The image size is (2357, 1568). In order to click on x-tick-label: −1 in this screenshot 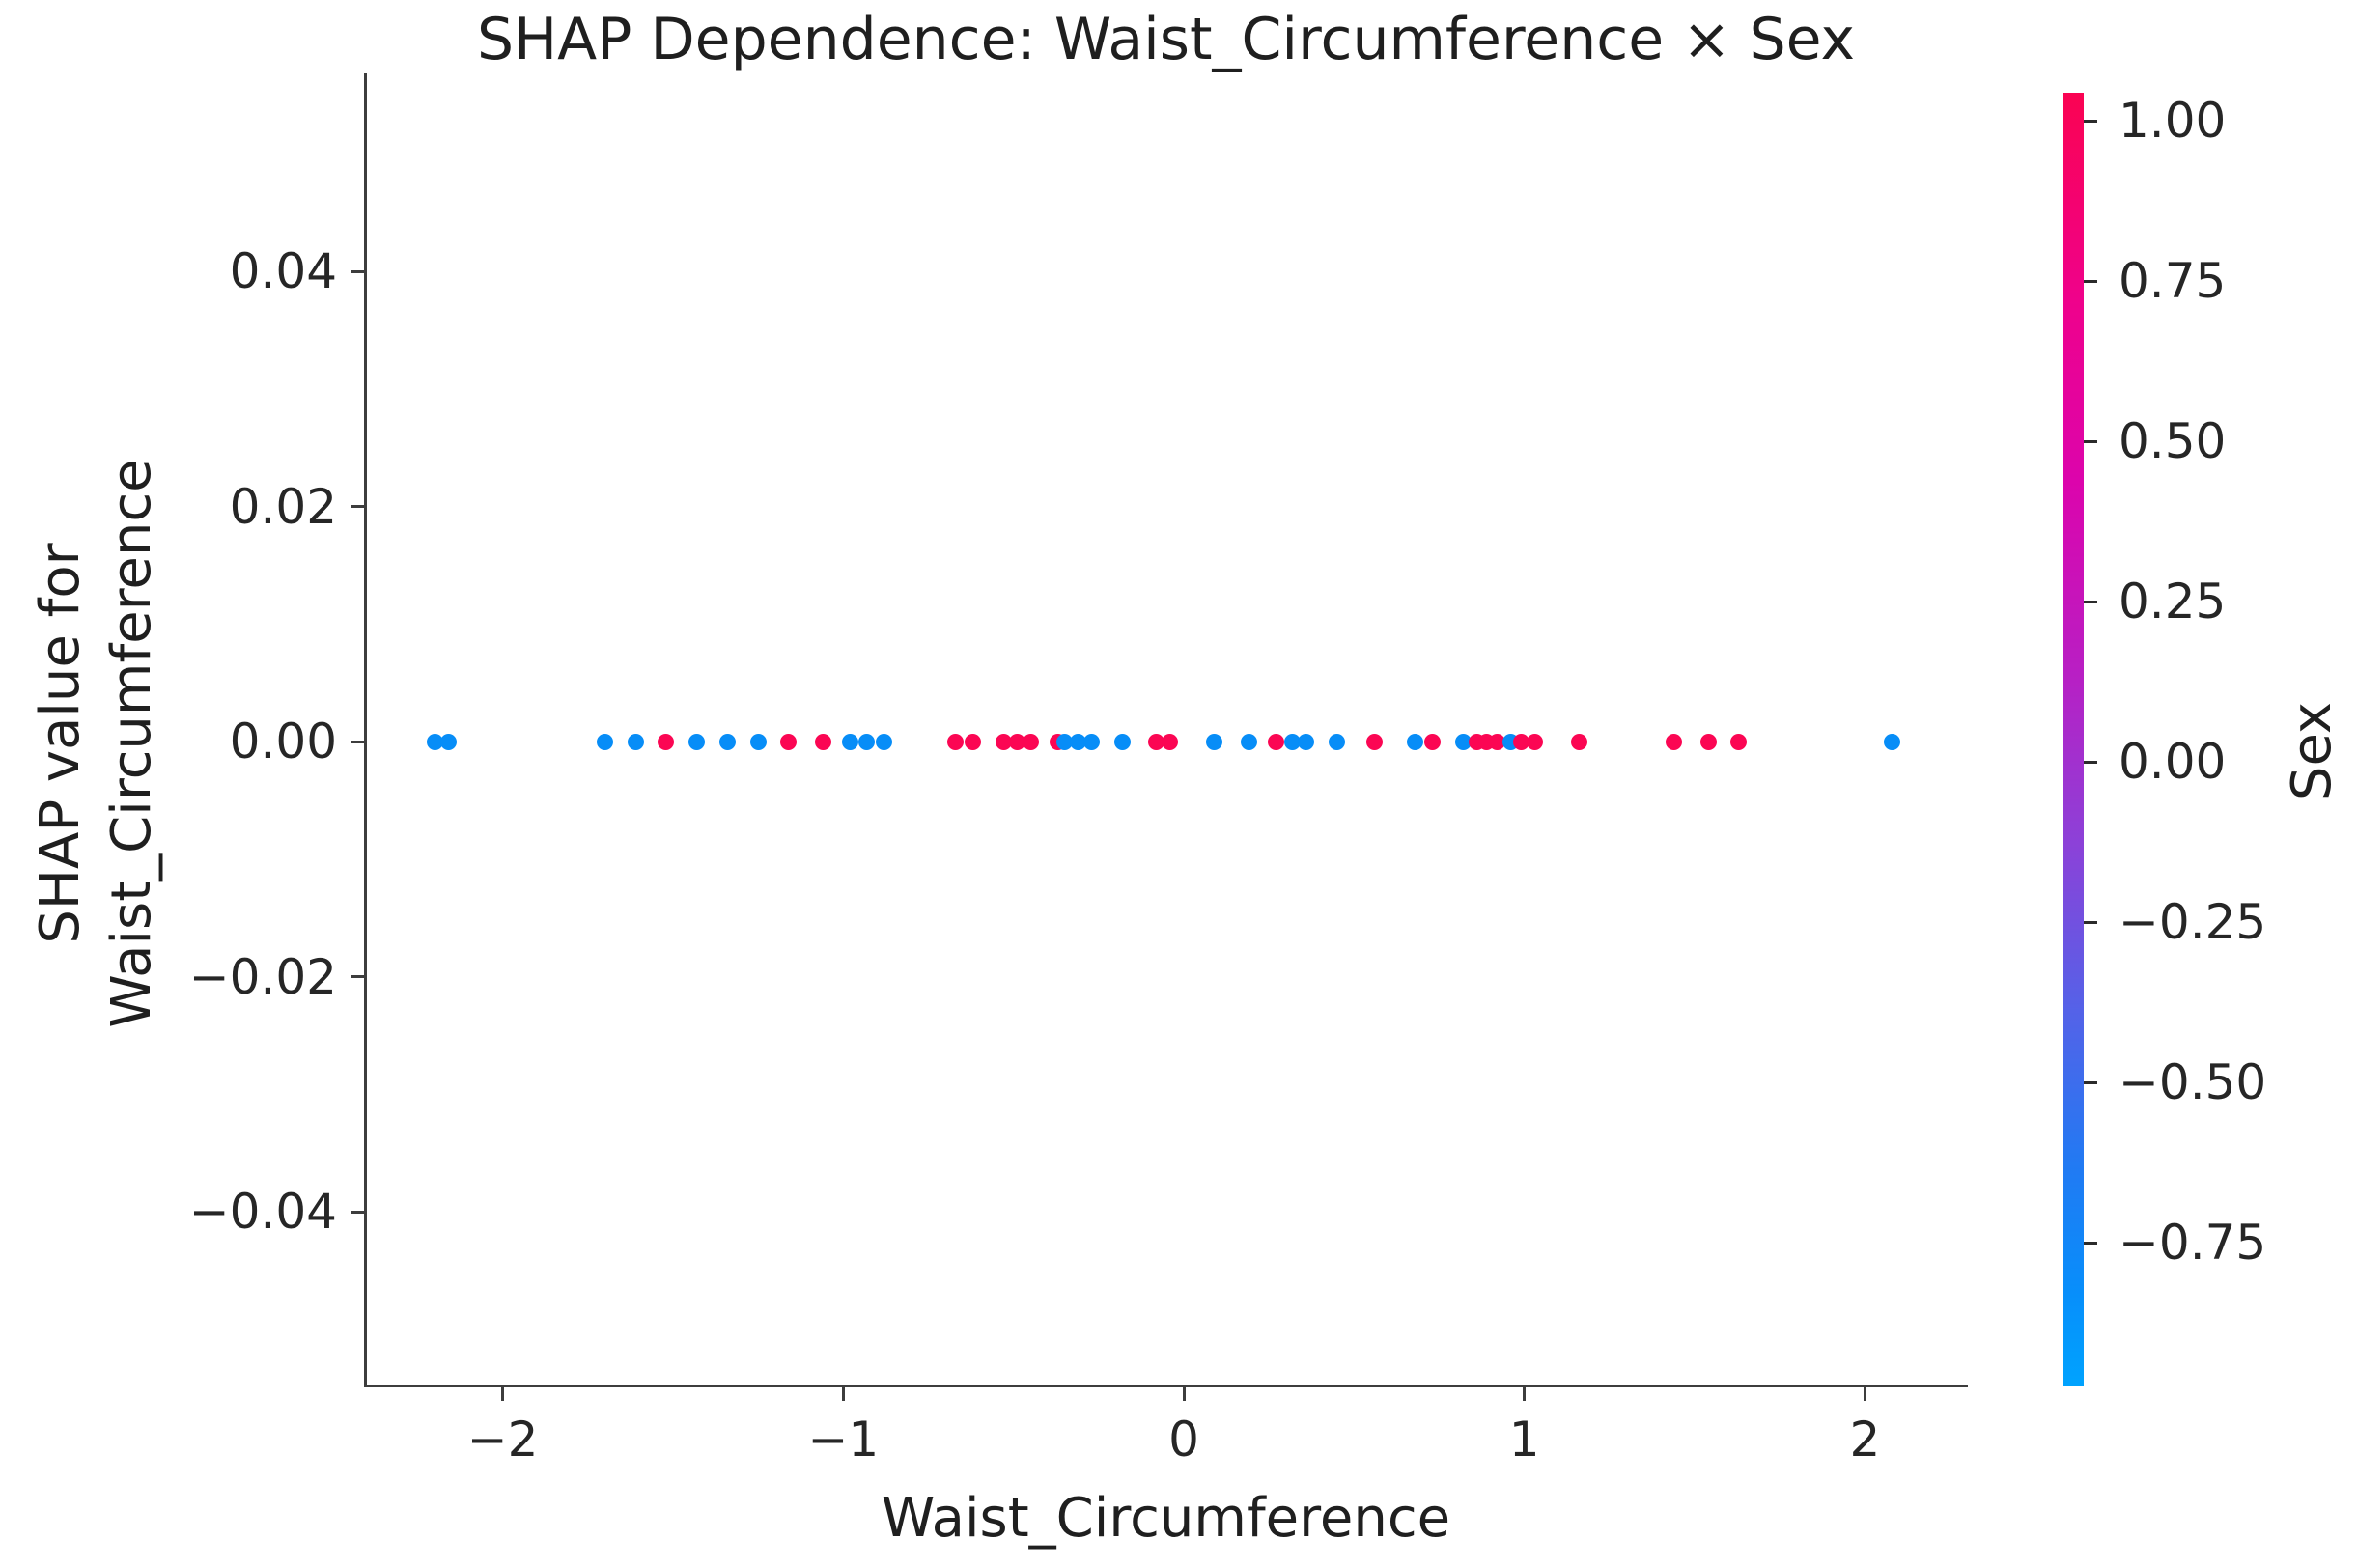, I will do `click(843, 1440)`.